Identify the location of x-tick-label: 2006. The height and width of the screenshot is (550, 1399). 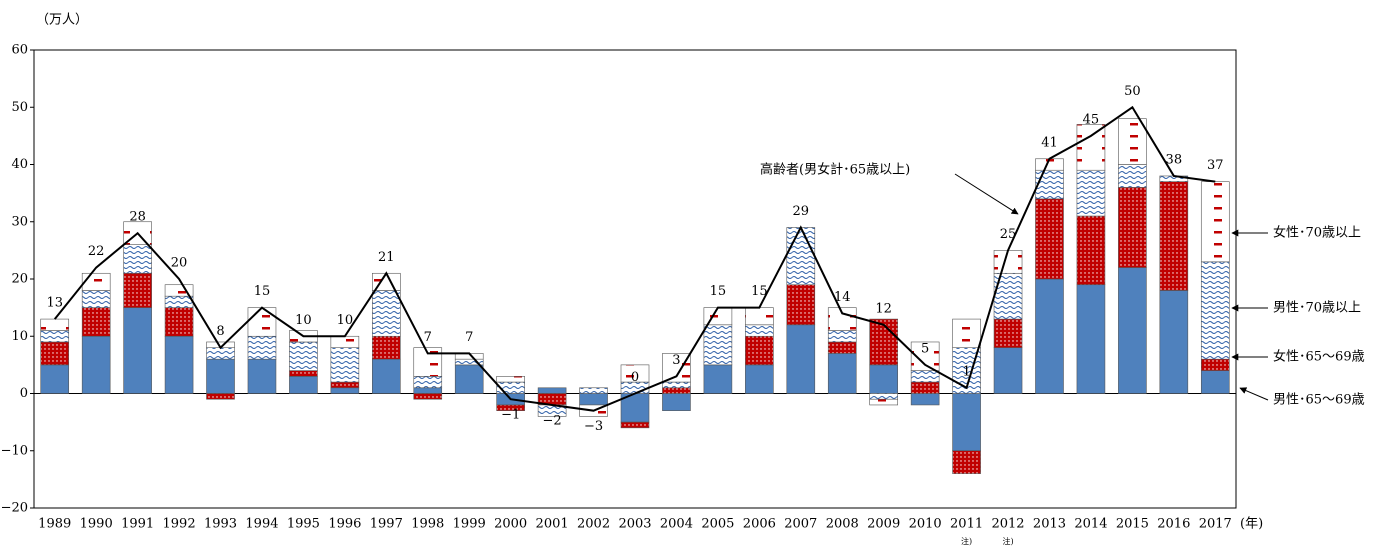
(759, 524).